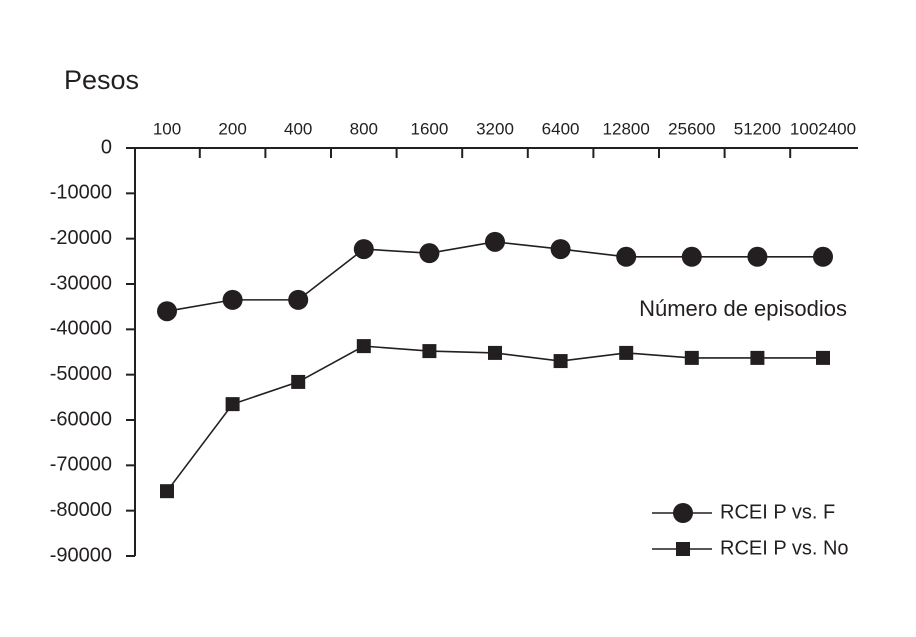 This screenshot has width=916, height=637. What do you see at coordinates (81, 283) in the screenshot?
I see `y-tick-label: -30000` at bounding box center [81, 283].